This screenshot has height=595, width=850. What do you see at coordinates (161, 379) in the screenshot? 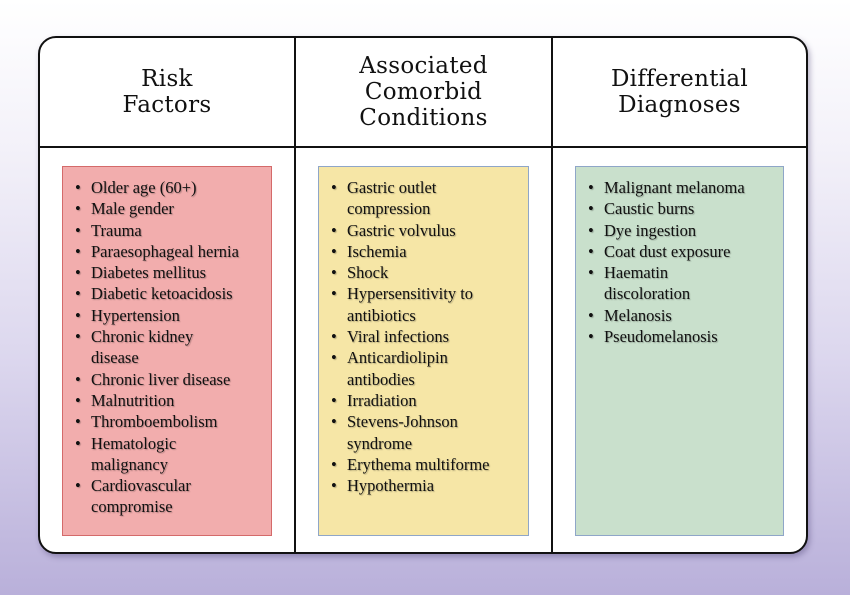
I see `list-item-text: Chronic liver disease` at bounding box center [161, 379].